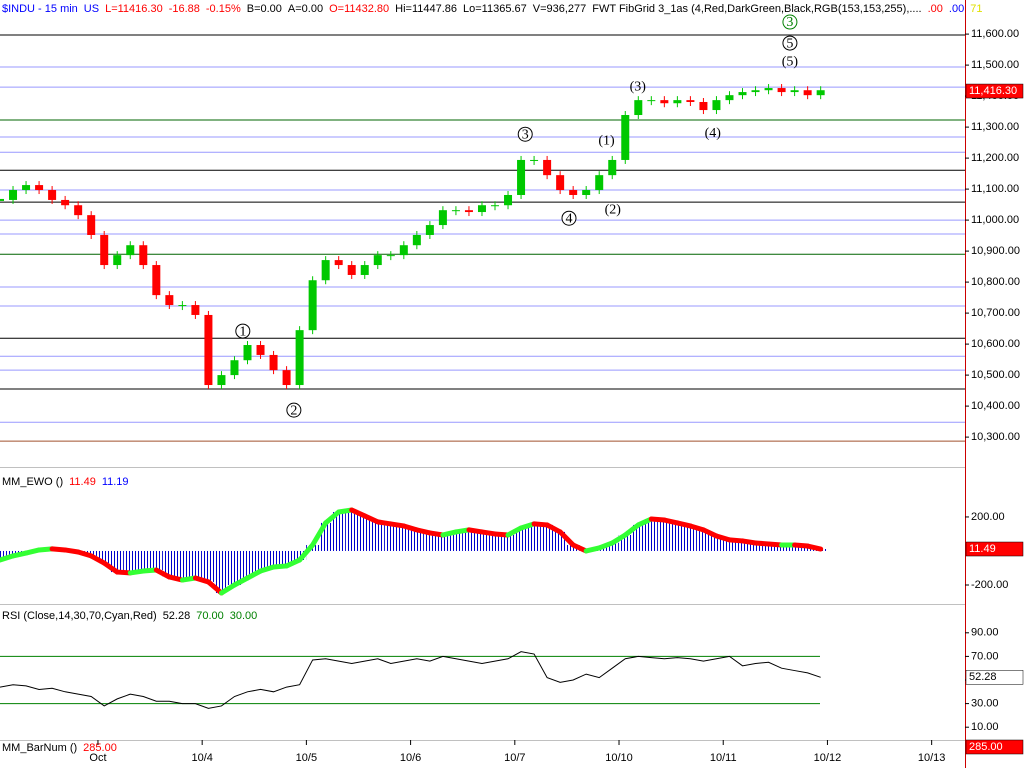 This screenshot has width=1024, height=768. What do you see at coordinates (995, 251) in the screenshot?
I see `y-tick-label: 10,900.00` at bounding box center [995, 251].